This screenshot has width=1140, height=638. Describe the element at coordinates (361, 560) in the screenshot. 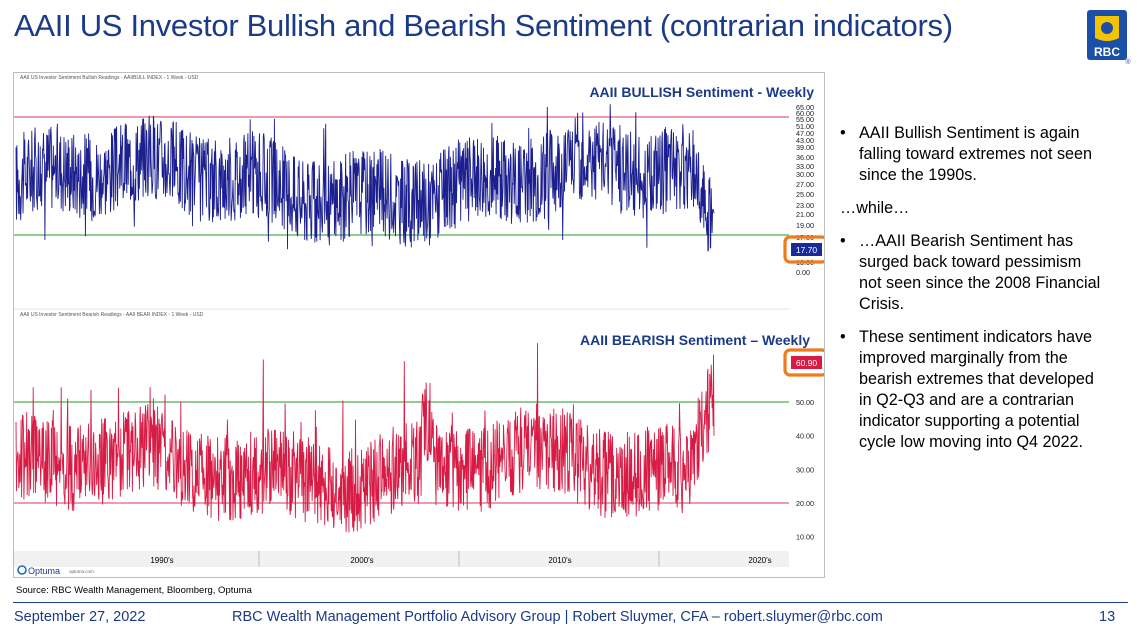

I see `x-label-2000s: 2000's` at that location.